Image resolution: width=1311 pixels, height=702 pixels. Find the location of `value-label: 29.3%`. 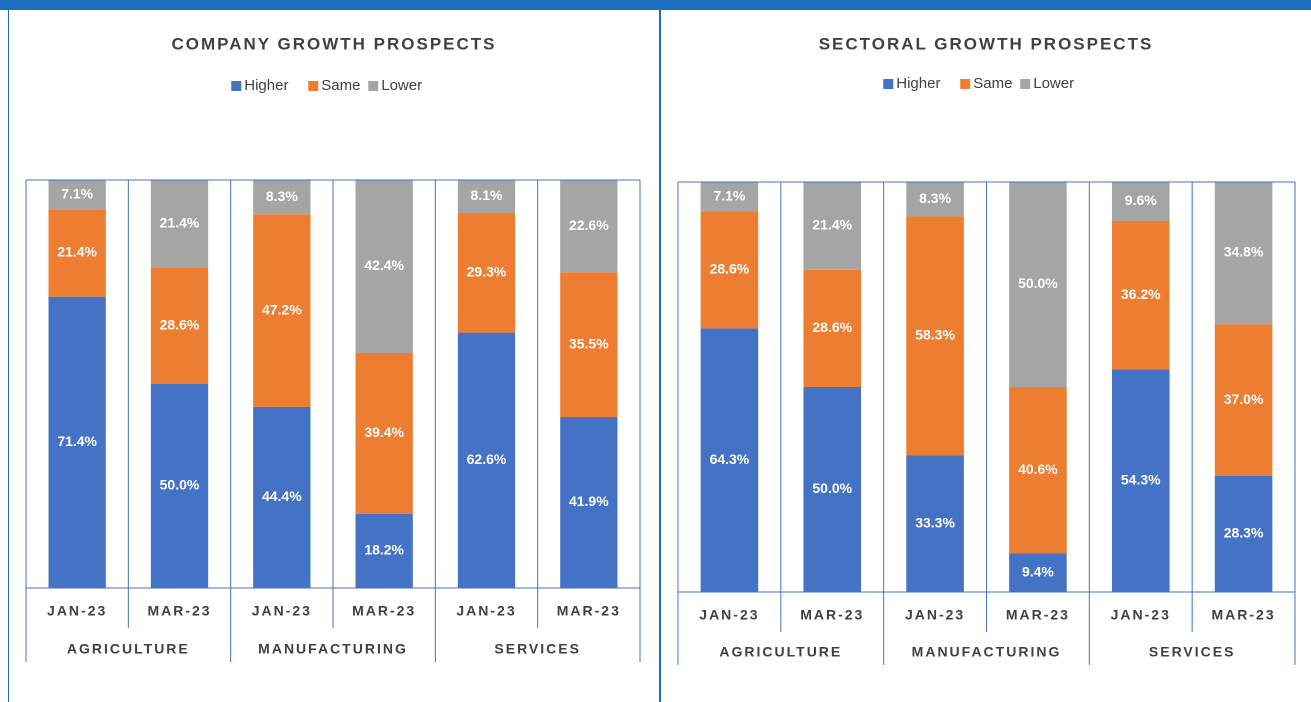

value-label: 29.3% is located at coordinates (487, 272).